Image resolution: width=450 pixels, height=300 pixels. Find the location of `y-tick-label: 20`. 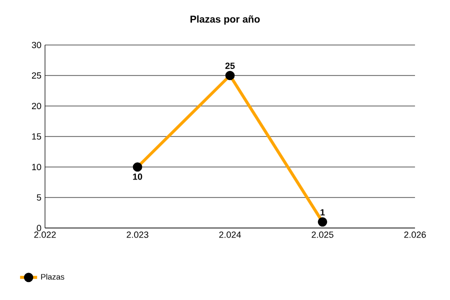

y-tick-label: 20 is located at coordinates (37, 106).